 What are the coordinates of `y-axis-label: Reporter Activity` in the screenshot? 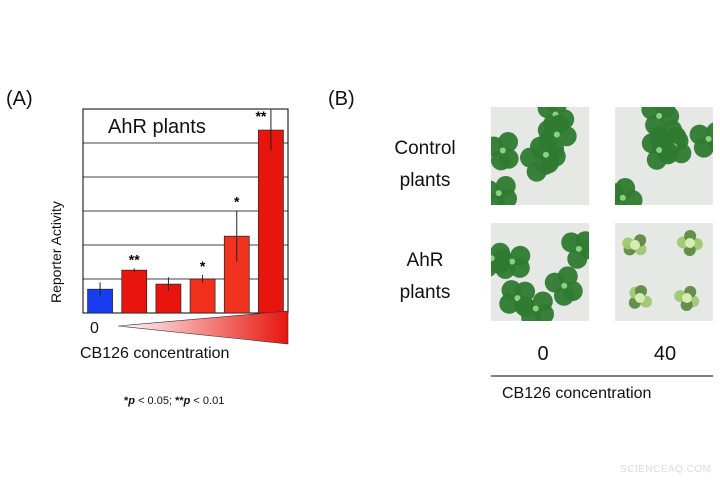 It's located at (56, 252).